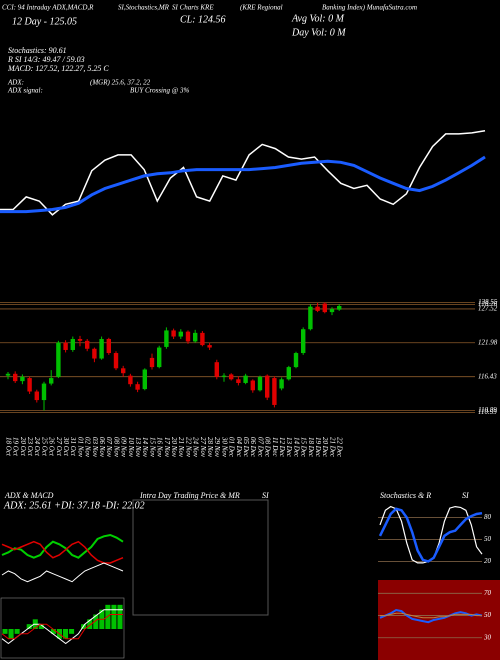 The image size is (500, 660). What do you see at coordinates (59, 447) in the screenshot?
I see `x-tick-label: 27 Oct` at bounding box center [59, 447].